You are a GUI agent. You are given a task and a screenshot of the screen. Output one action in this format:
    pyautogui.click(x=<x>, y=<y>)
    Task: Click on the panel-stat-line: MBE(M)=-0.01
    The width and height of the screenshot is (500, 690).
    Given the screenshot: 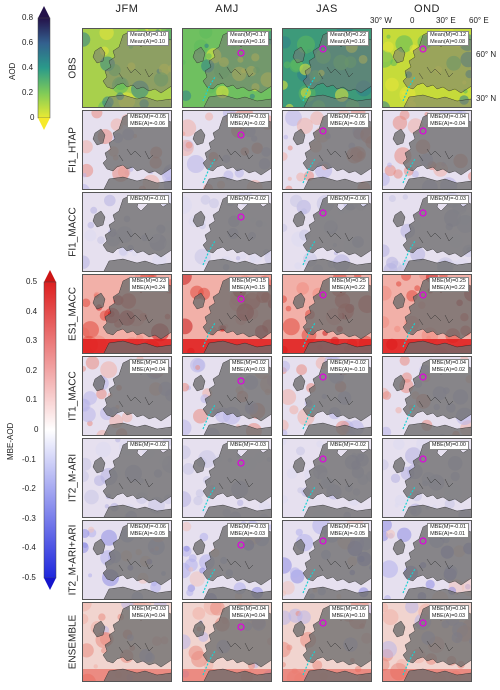 What is the action you would take?
    pyautogui.click(x=448, y=527)
    